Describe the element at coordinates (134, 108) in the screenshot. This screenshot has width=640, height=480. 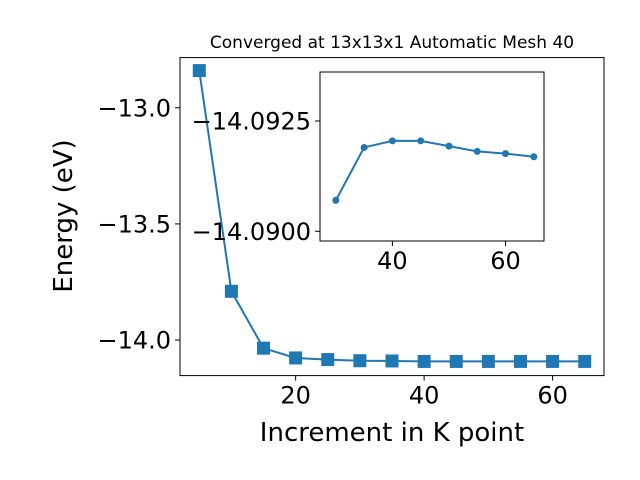
I see `main-y-tick-label: −13.0` at that location.